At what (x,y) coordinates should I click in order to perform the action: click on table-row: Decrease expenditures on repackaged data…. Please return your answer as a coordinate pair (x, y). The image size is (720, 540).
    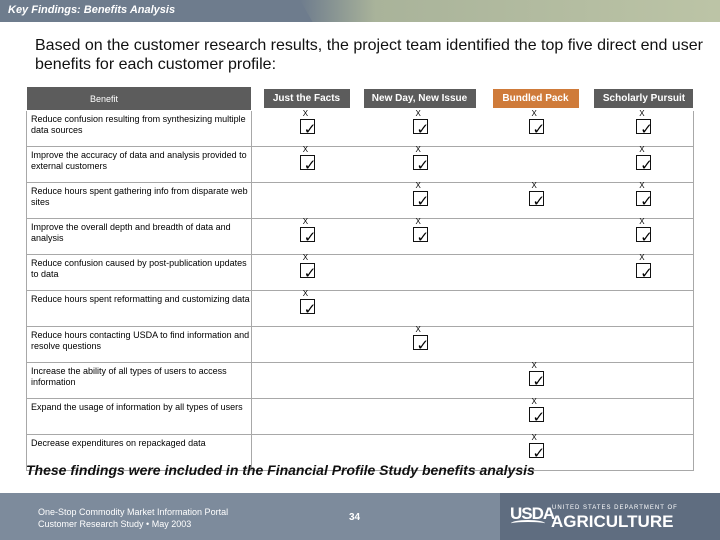
    Looking at the image, I should click on (360, 452).